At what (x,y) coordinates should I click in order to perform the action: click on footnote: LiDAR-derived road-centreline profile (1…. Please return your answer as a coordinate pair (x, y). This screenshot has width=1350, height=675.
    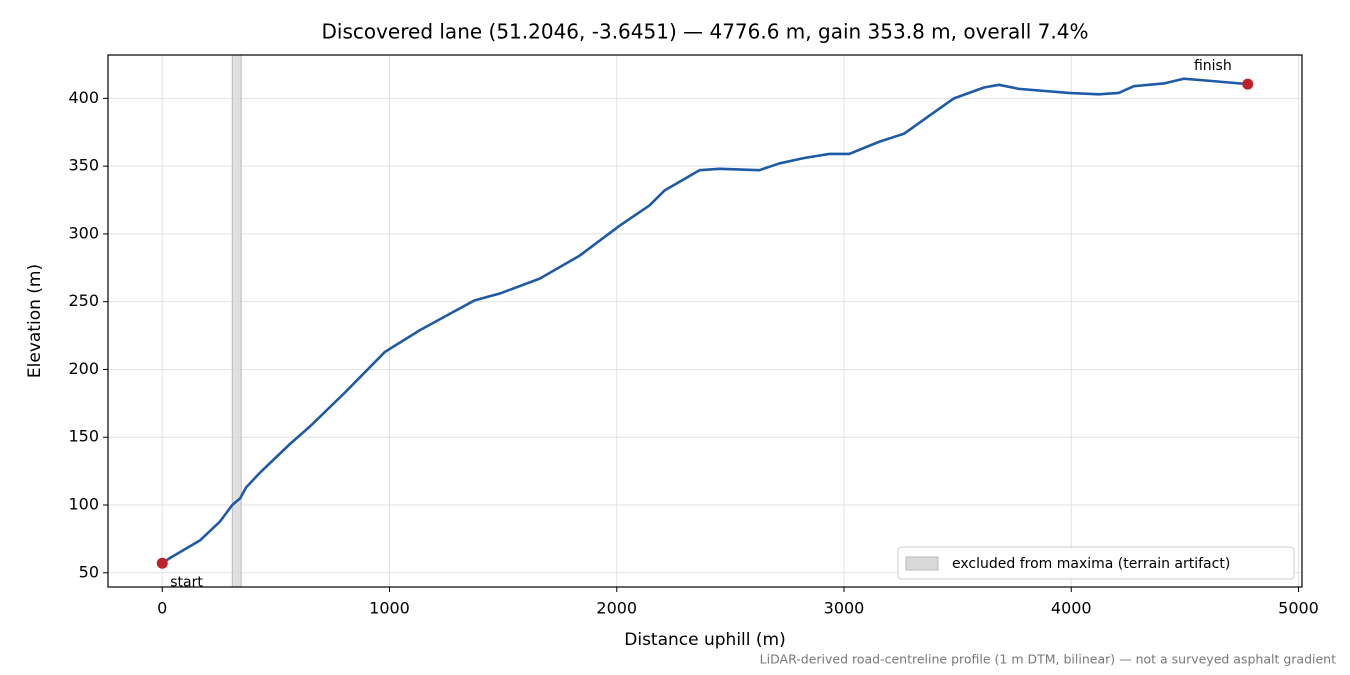
    Looking at the image, I should click on (1048, 659).